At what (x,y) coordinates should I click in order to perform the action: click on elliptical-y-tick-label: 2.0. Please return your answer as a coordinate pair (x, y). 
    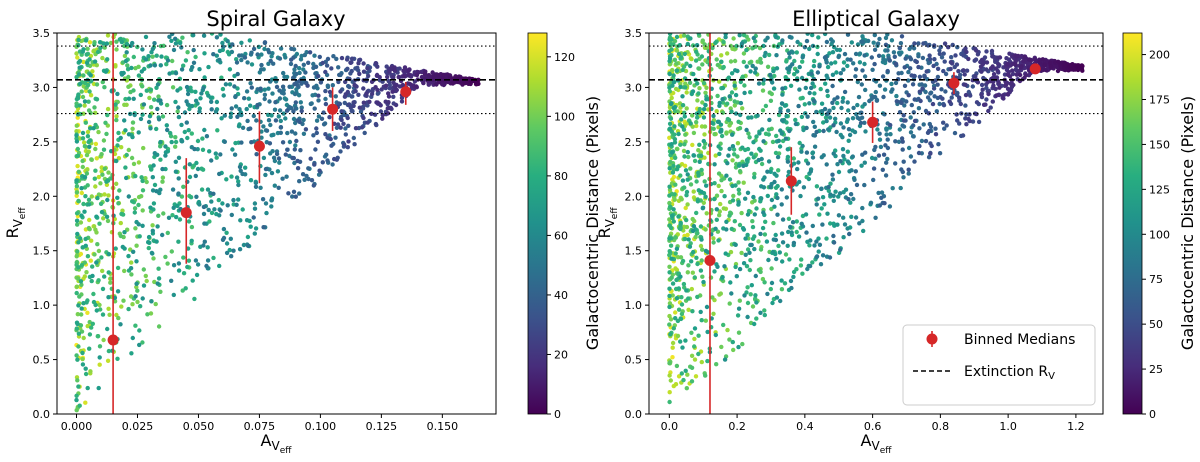
    Looking at the image, I should click on (634, 196).